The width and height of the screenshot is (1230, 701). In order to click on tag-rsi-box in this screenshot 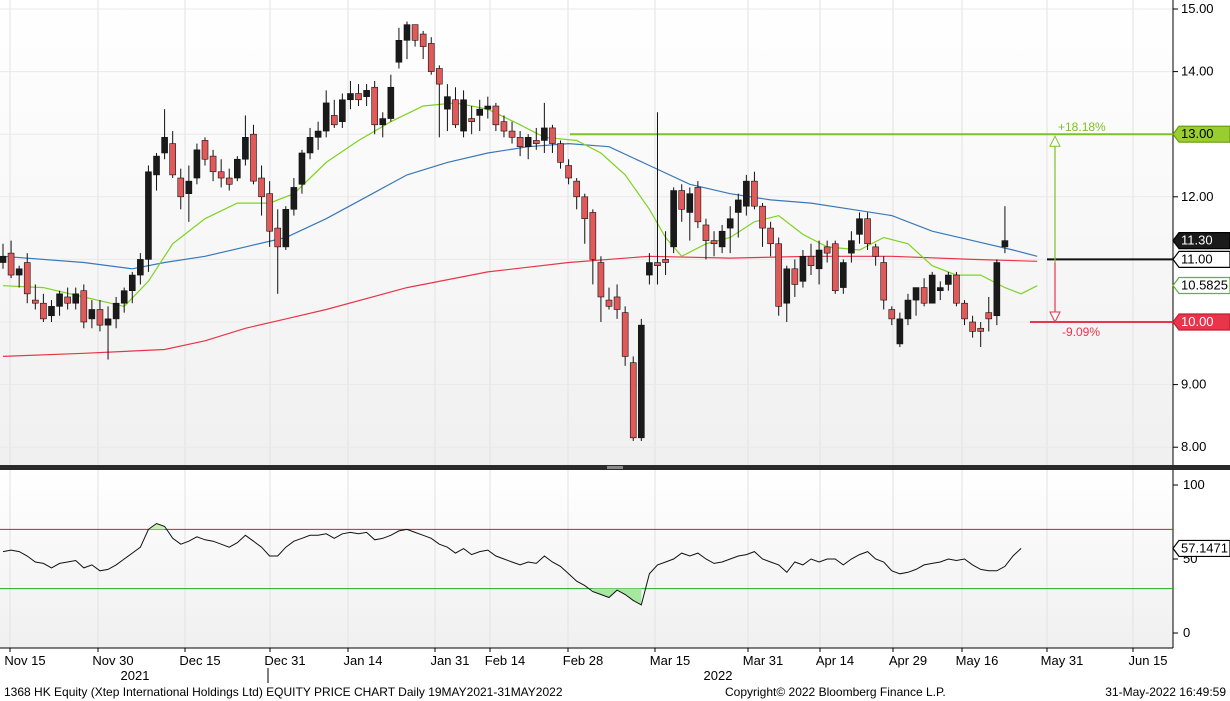, I will do `click(1201, 548)`.